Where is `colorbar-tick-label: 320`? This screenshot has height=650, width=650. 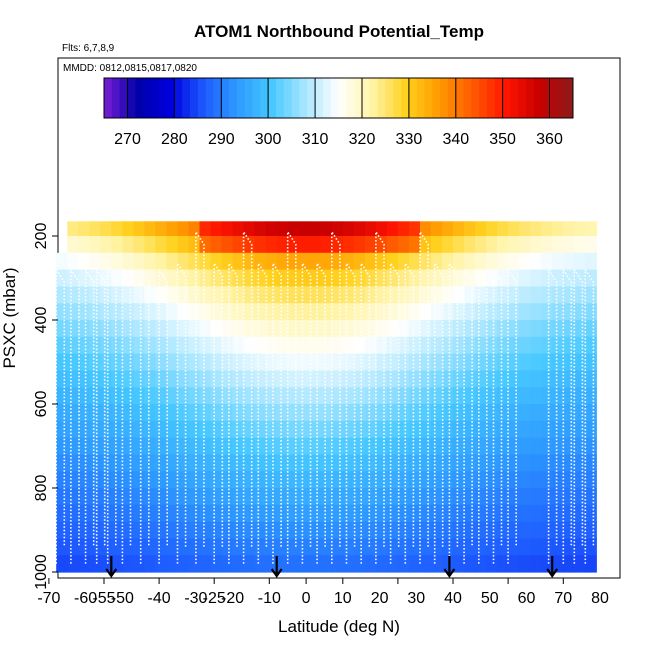
colorbar-tick-label: 320 is located at coordinates (362, 139).